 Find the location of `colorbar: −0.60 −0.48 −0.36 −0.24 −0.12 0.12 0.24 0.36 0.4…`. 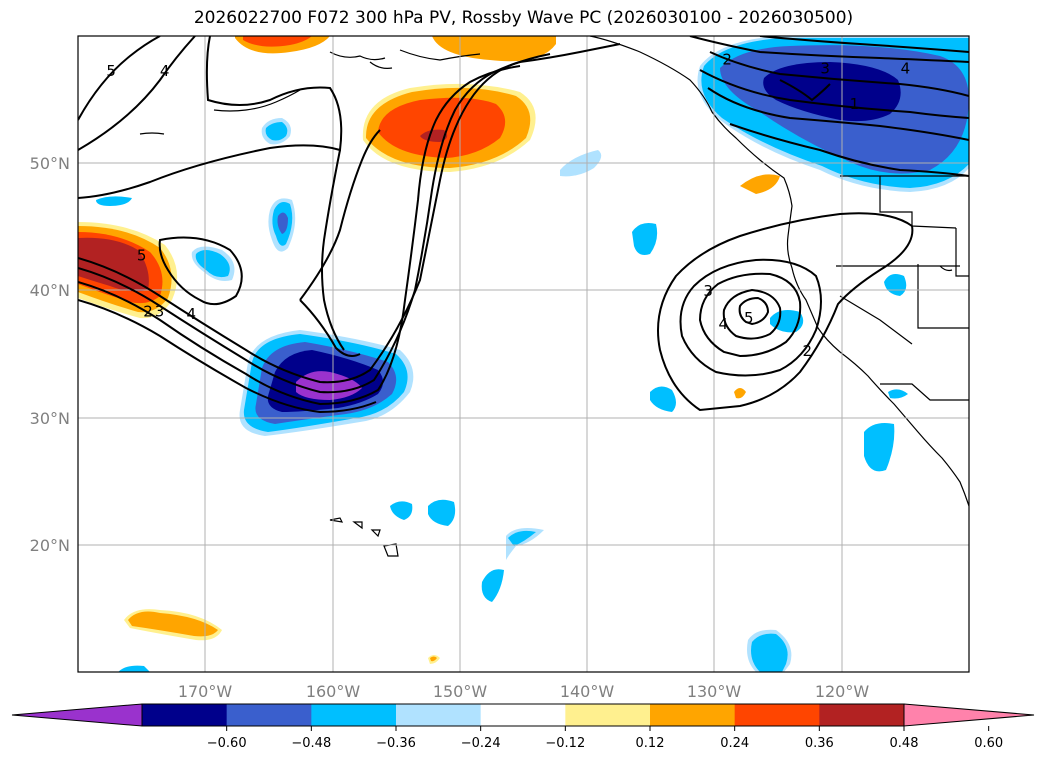

colorbar: −0.60 −0.48 −0.36 −0.24 −0.12 0.12 0.24 0.36 0.4… is located at coordinates (523, 727).